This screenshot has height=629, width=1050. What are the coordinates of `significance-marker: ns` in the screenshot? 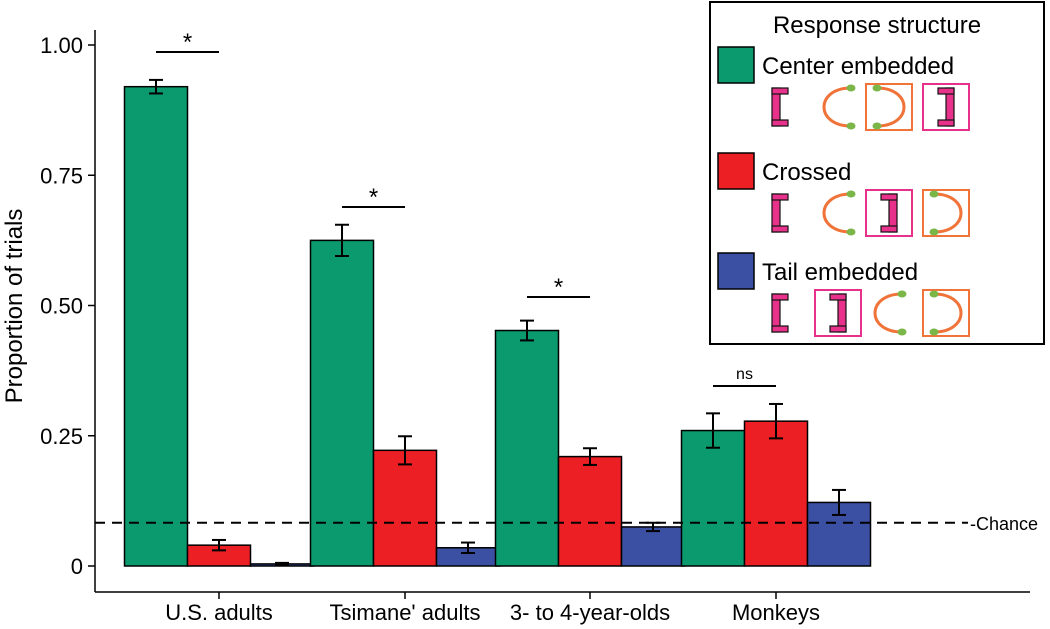 It's located at (744, 376).